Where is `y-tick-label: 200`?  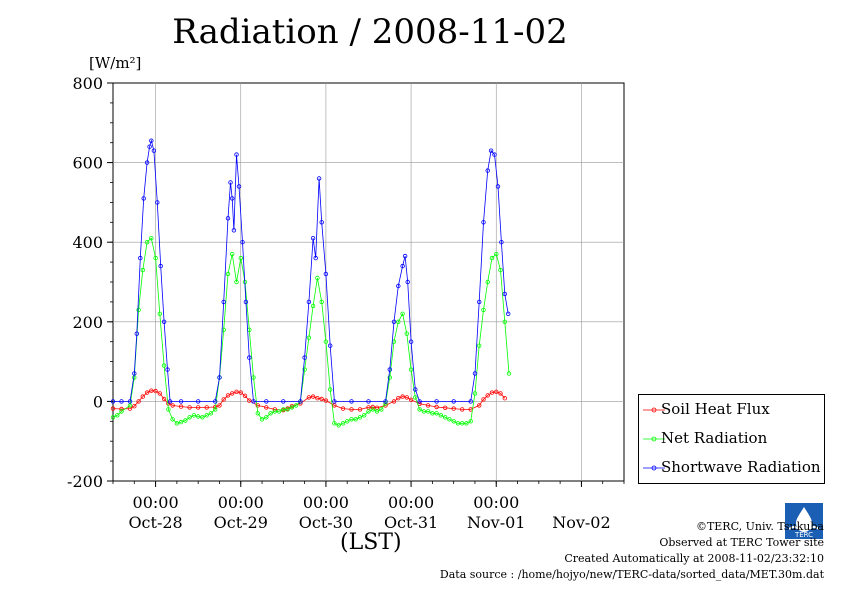
y-tick-label: 200 is located at coordinates (87, 322).